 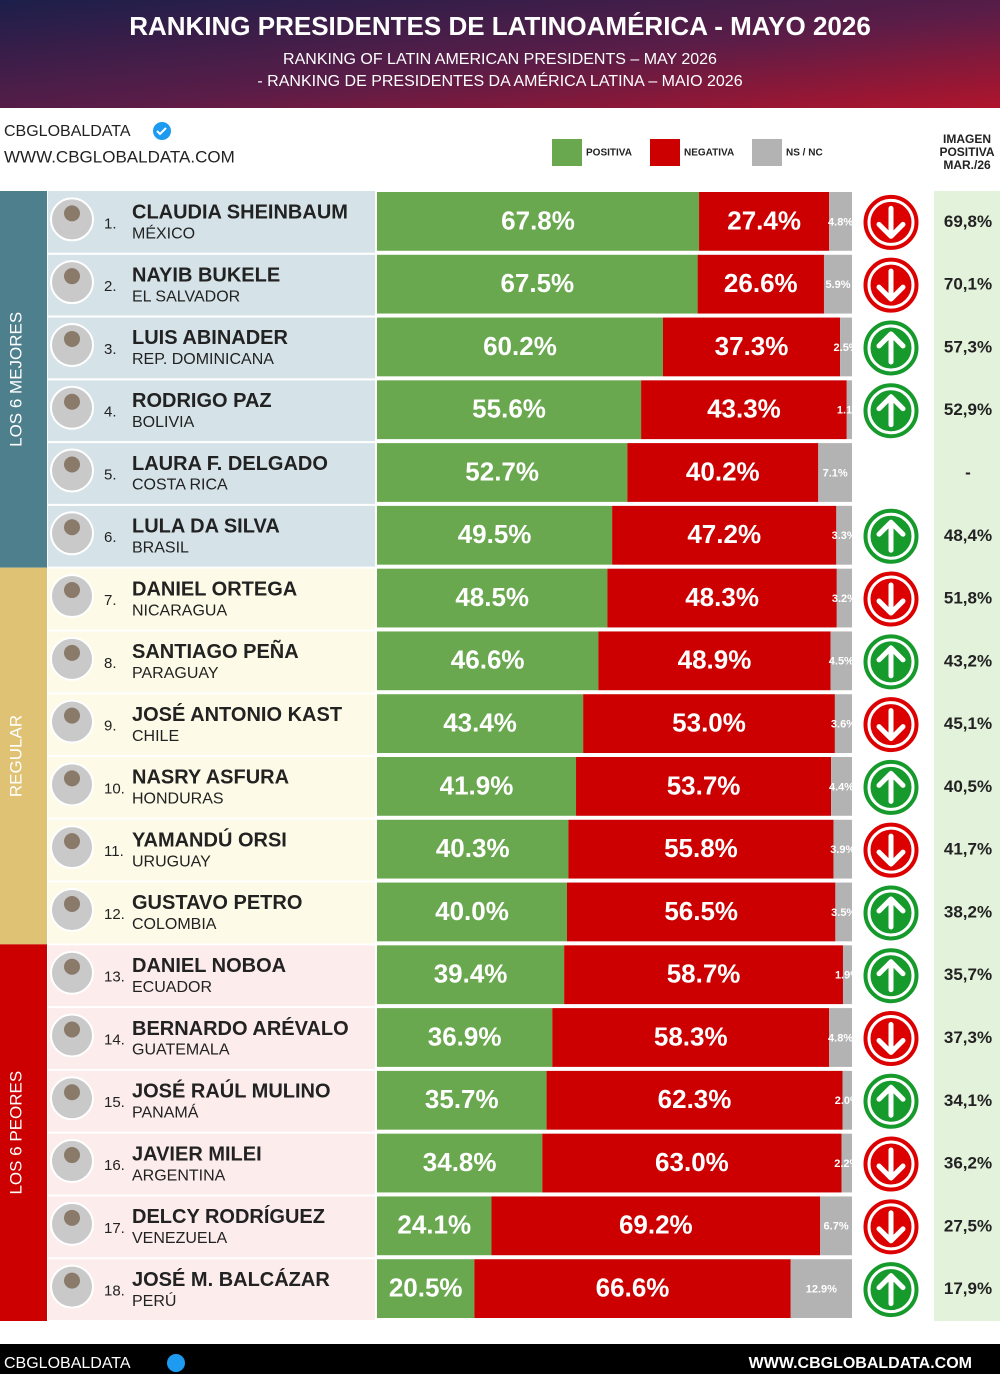 What do you see at coordinates (179, 610) in the screenshot?
I see `country: NICARAGUA` at bounding box center [179, 610].